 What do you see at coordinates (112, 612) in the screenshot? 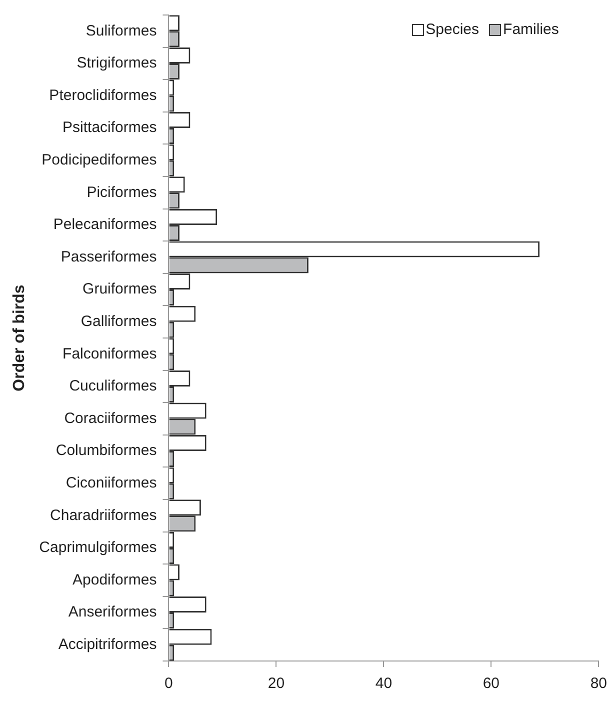
I see `y-tick-label: Anseriformes` at bounding box center [112, 612].